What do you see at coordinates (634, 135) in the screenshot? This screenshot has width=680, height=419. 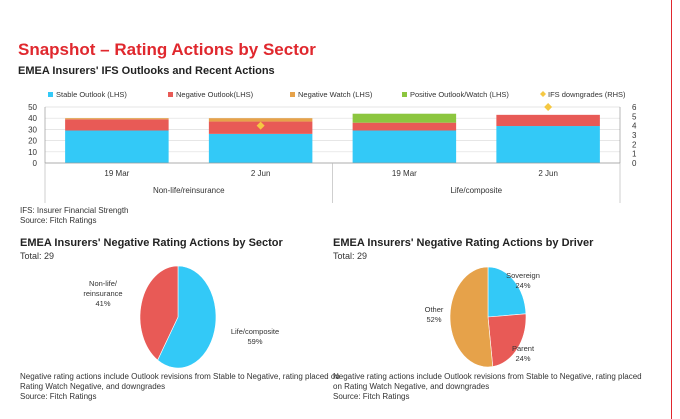 I see `y2-tick-label: 3` at bounding box center [634, 135].